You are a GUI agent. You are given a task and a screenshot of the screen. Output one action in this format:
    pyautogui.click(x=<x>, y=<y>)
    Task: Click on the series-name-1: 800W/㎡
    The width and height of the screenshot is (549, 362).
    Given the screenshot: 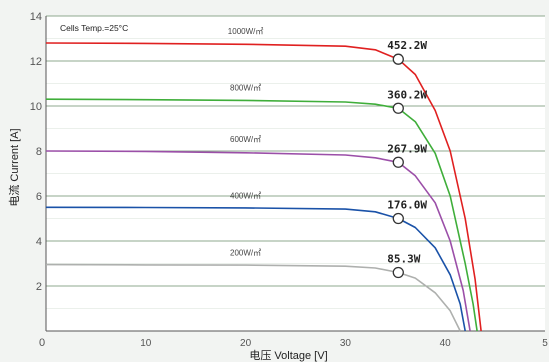 What is the action you would take?
    pyautogui.click(x=245, y=87)
    